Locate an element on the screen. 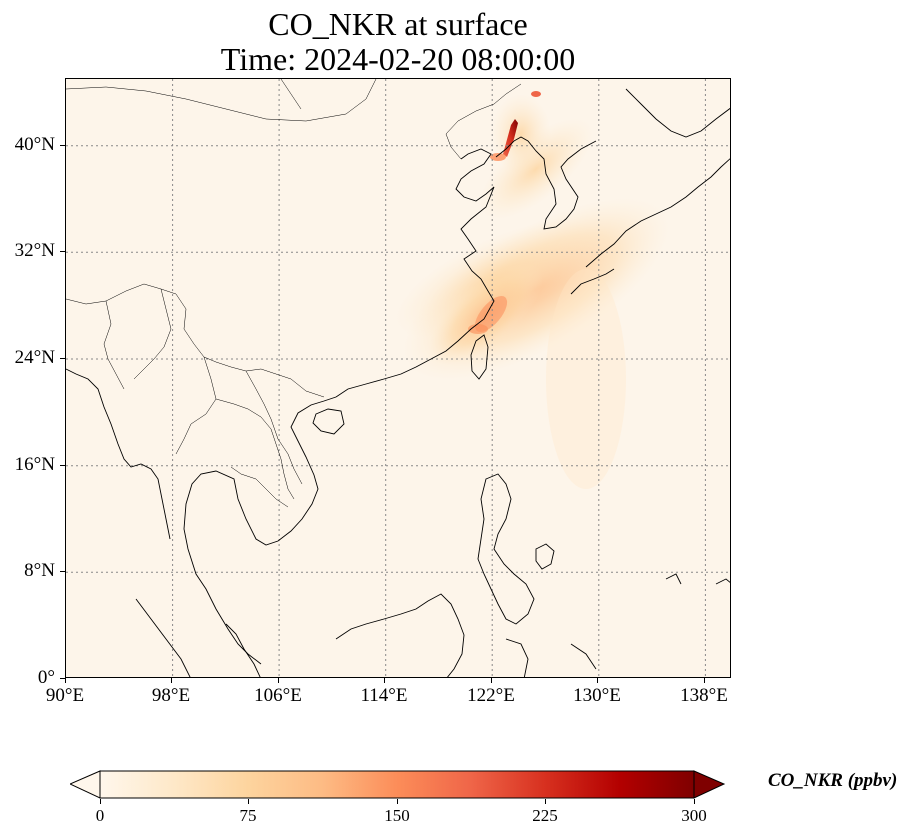  lat-tick-label: 16°N is located at coordinates (34, 464).